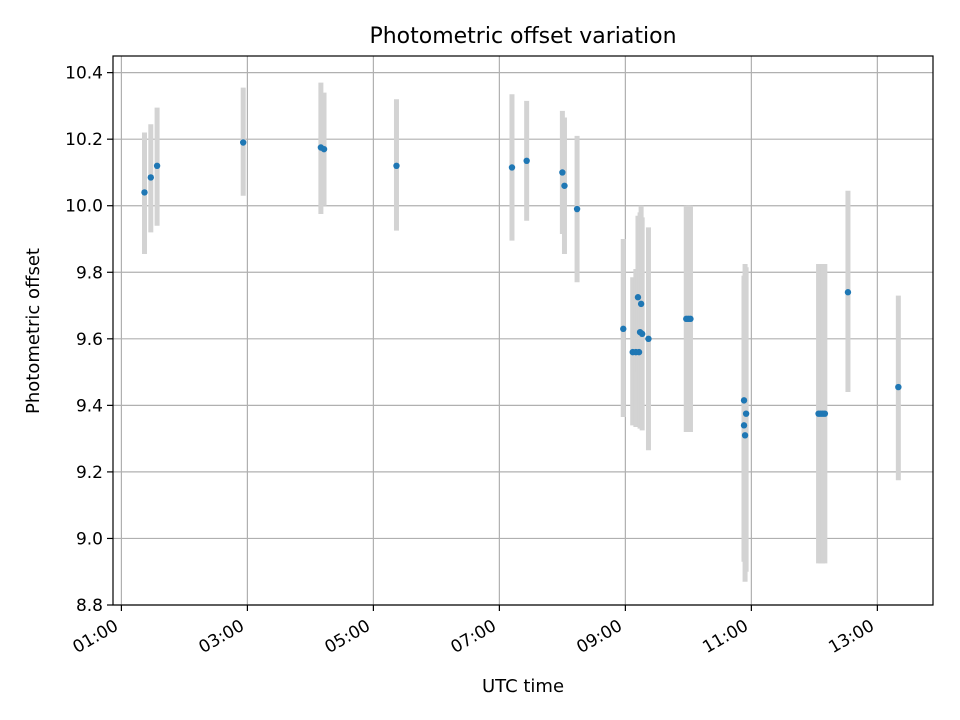  Describe the element at coordinates (523, 686) in the screenshot. I see `x-axis-label: UTC time` at that location.